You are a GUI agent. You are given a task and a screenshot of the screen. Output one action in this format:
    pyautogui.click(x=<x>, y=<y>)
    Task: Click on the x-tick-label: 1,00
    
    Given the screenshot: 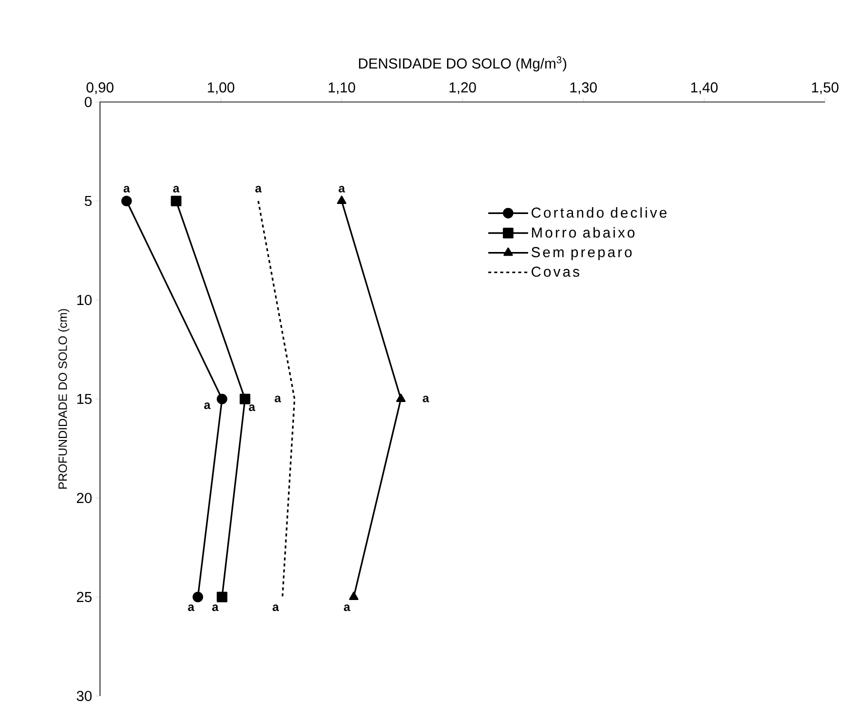 What is the action you would take?
    pyautogui.click(x=221, y=88)
    